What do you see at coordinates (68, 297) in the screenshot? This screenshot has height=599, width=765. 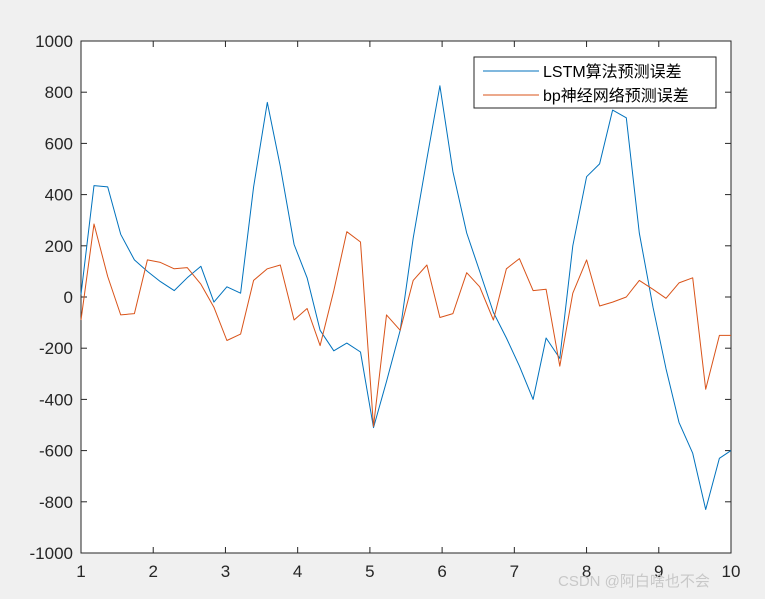 I see `y-tick-label: 0` at bounding box center [68, 297].